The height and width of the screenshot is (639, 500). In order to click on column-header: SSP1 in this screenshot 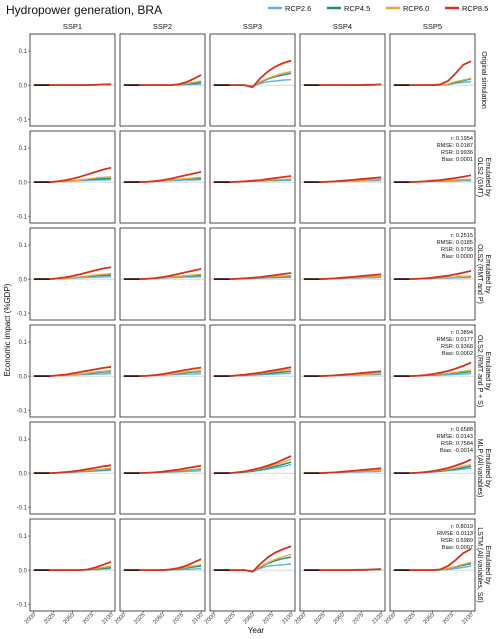, I will do `click(72, 26)`.